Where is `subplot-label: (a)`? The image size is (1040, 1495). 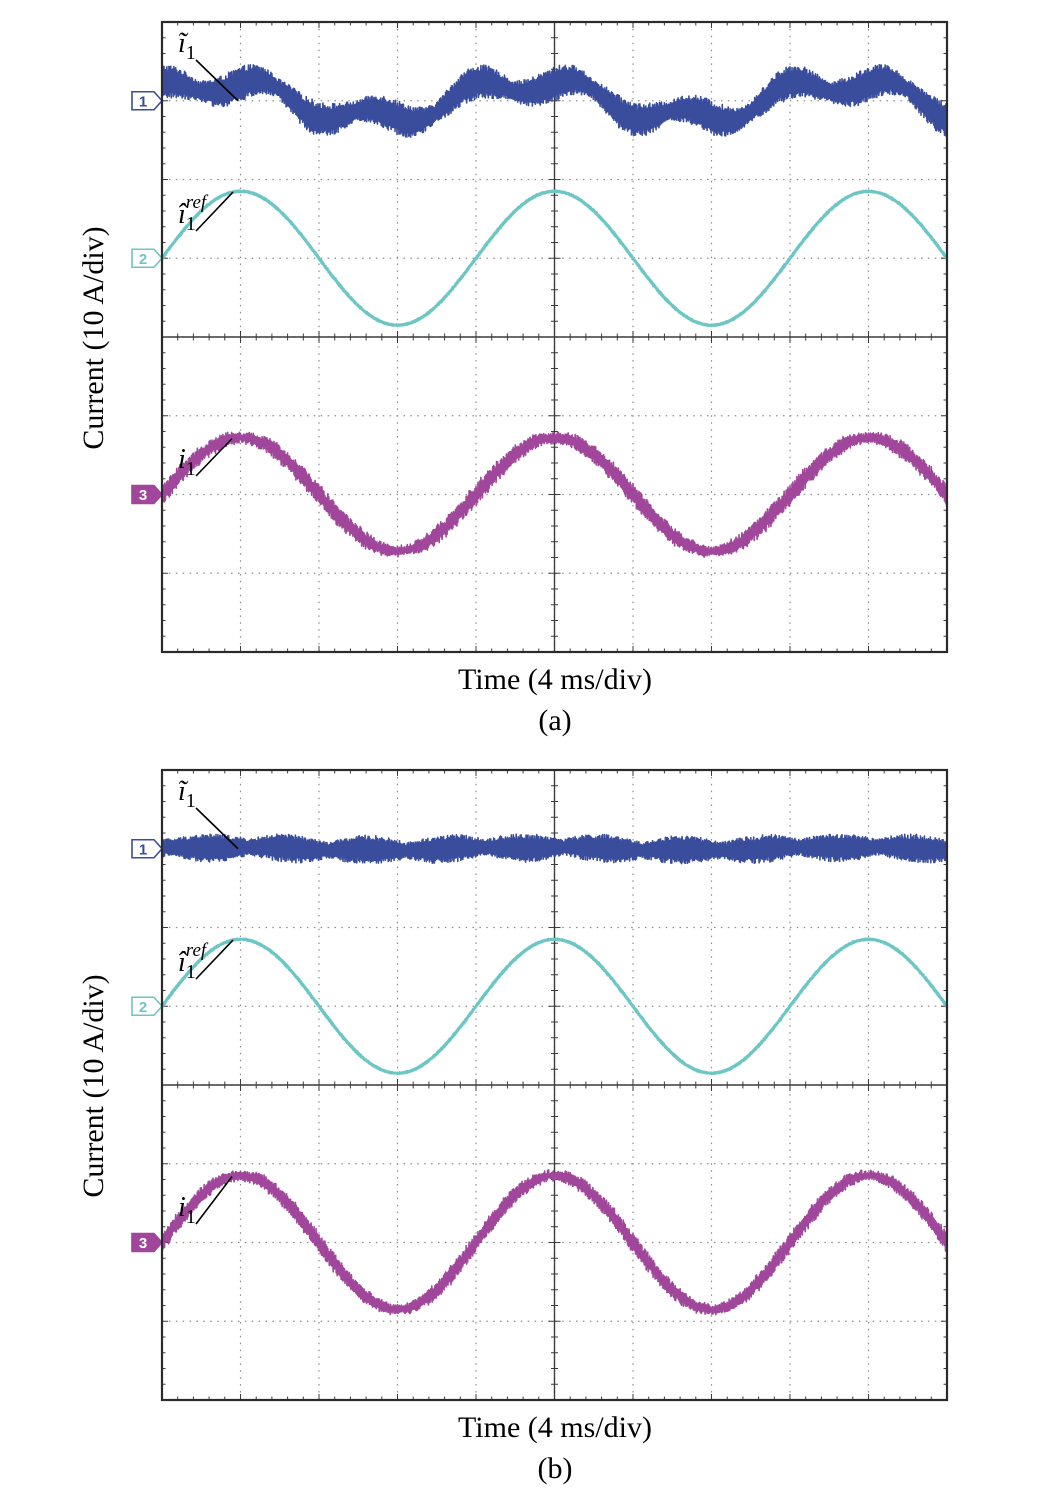 subplot-label: (a) is located at coordinates (554, 720).